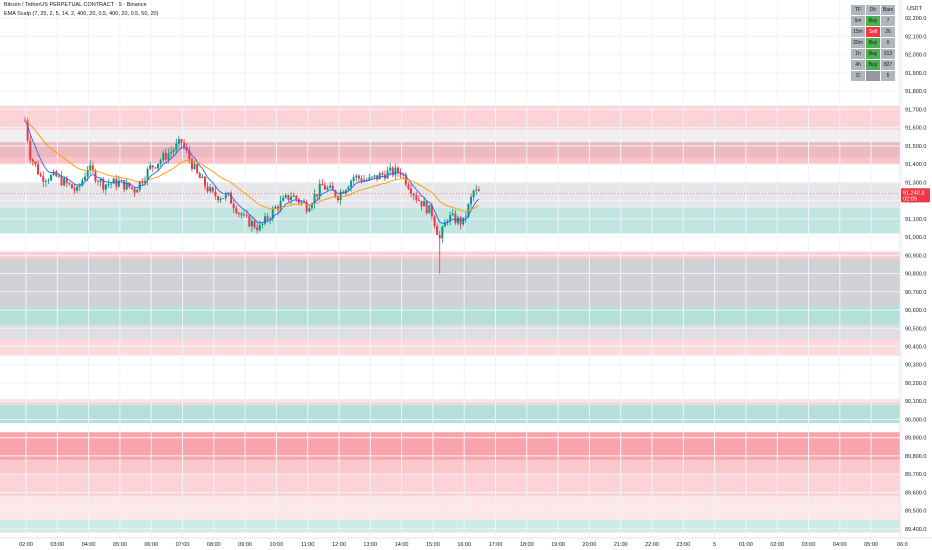  What do you see at coordinates (915, 329) in the screenshot?
I see `y-tick-label: 90,500.0` at bounding box center [915, 329].